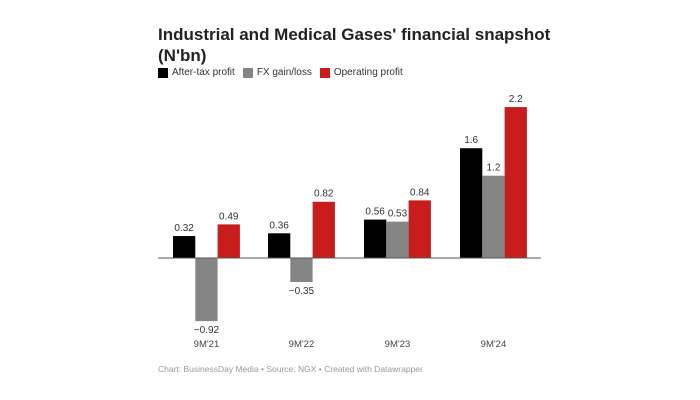  Describe the element at coordinates (229, 216) in the screenshot. I see `data-label: 0.49` at that location.